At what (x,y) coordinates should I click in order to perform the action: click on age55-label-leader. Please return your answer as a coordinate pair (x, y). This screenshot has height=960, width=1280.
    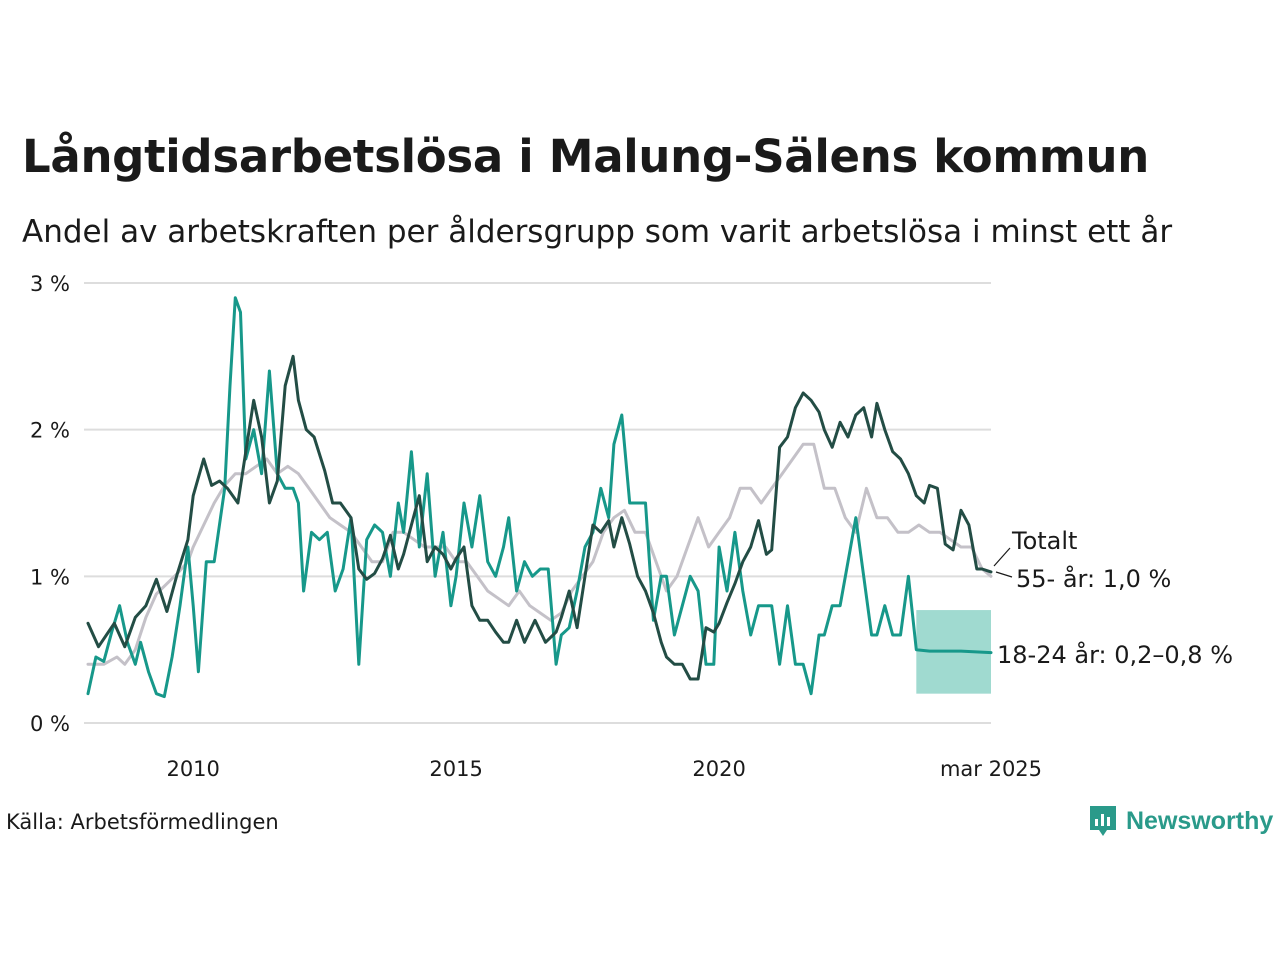
    Looking at the image, I should click on (1004, 574).